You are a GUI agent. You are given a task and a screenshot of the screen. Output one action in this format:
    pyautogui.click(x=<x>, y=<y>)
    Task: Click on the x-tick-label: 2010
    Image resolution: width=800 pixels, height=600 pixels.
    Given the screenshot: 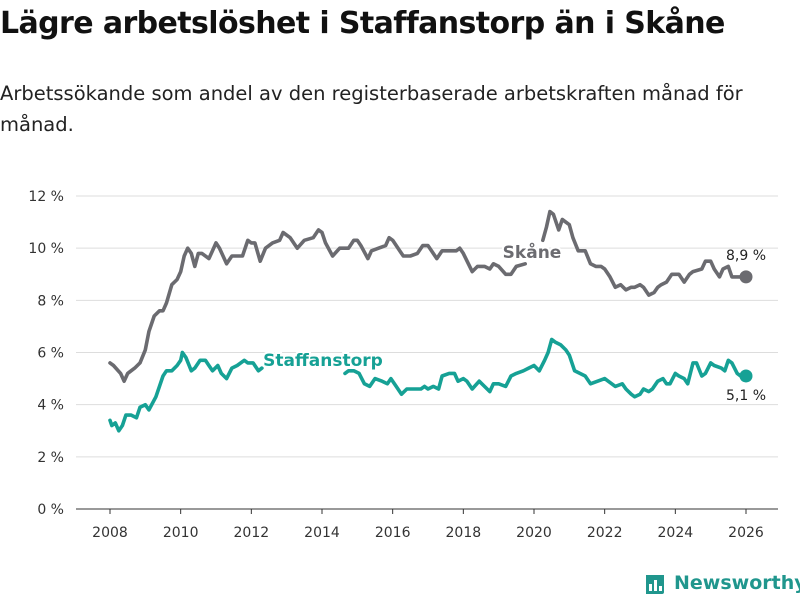 What is the action you would take?
    pyautogui.click(x=181, y=533)
    